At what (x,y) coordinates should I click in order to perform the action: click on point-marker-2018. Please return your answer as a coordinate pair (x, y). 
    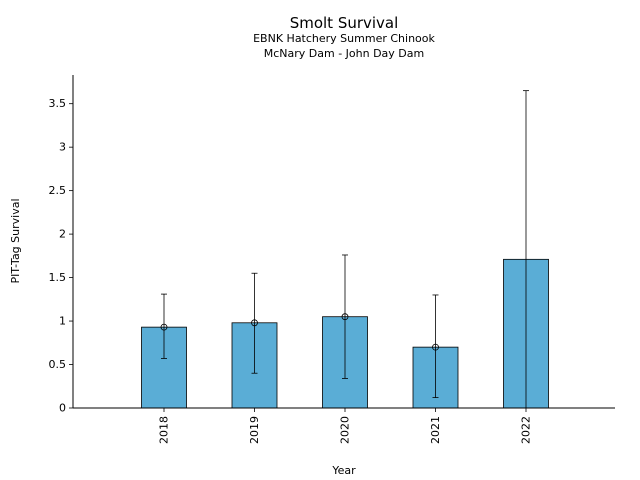
    Looking at the image, I should click on (164, 327).